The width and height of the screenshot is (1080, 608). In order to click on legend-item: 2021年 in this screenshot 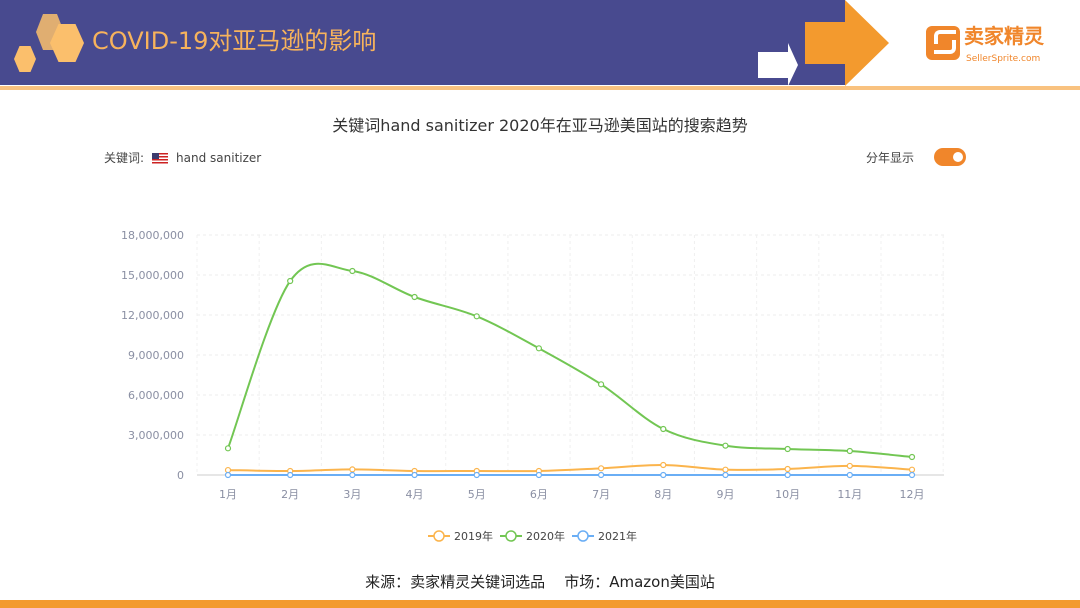, I will do `click(604, 536)`.